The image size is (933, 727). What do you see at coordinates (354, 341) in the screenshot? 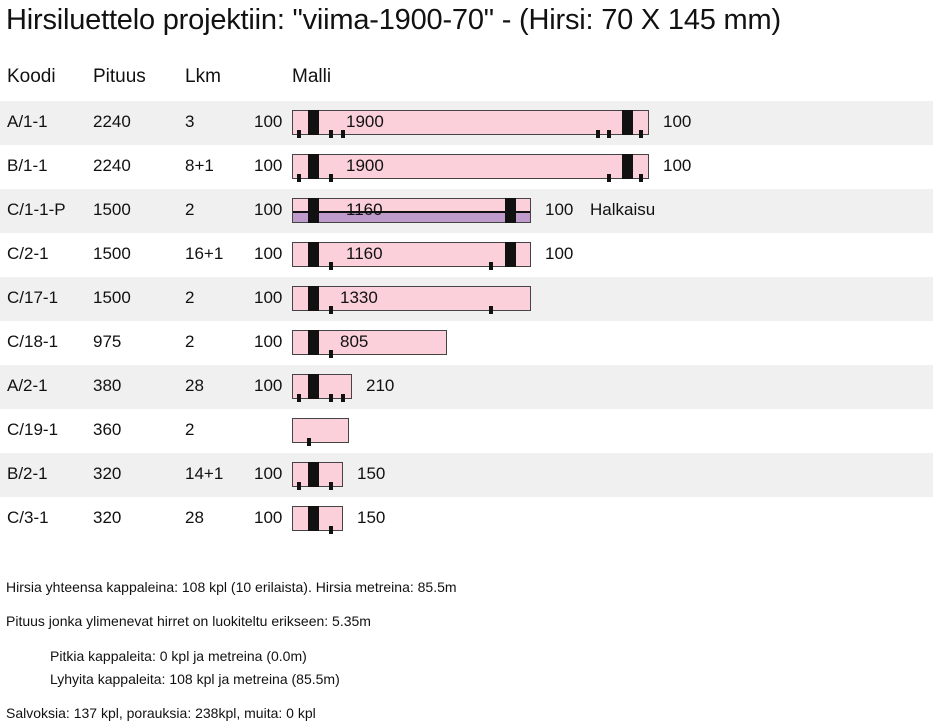
I see `middle-length: 805` at bounding box center [354, 341].